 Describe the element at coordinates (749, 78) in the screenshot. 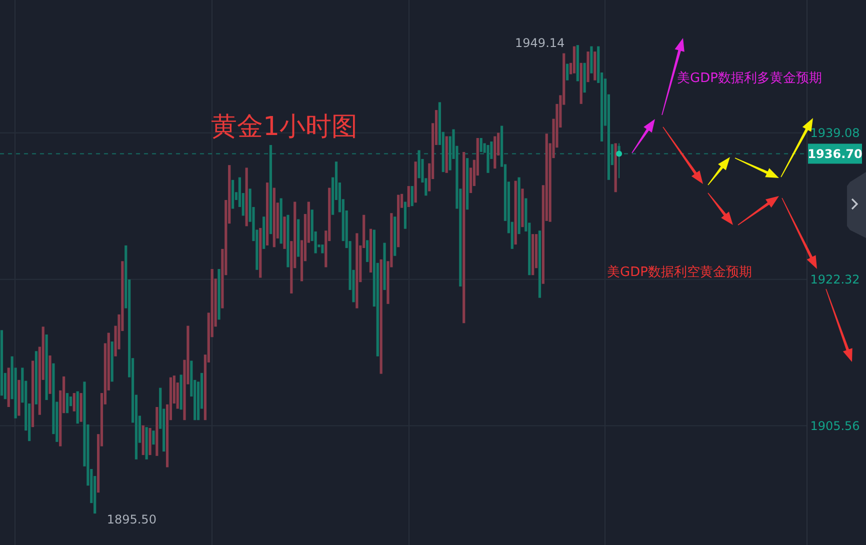

I see `annotation: 美GDP数据利多黄金预期` at that location.